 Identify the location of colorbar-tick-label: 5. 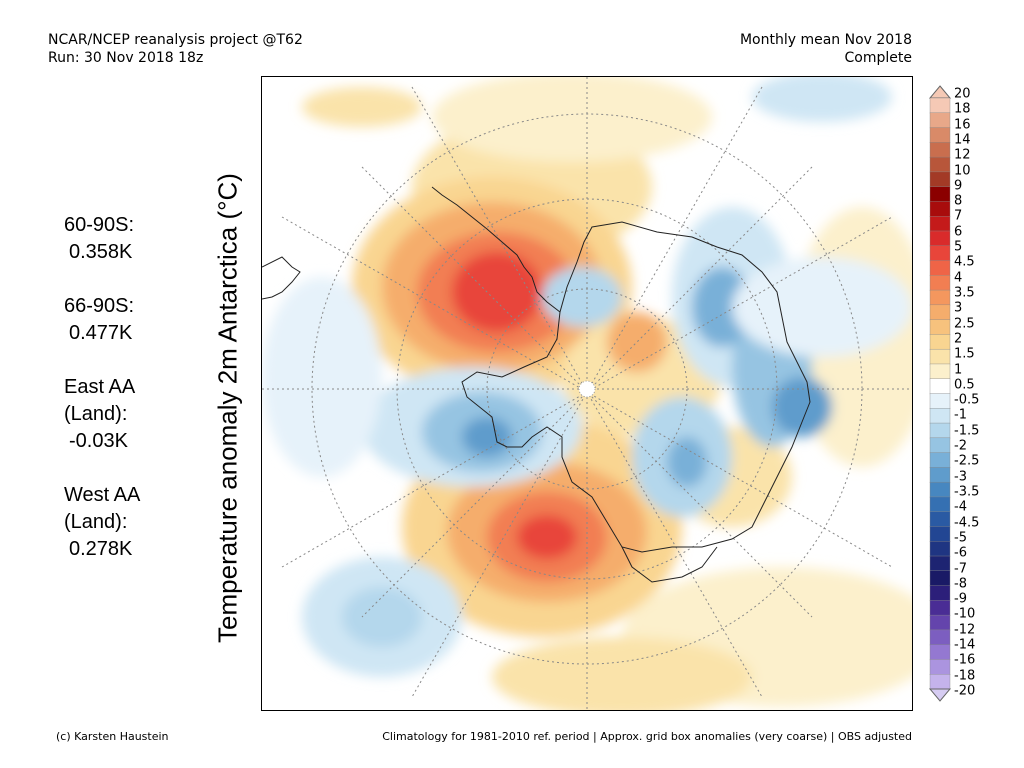
(958, 247).